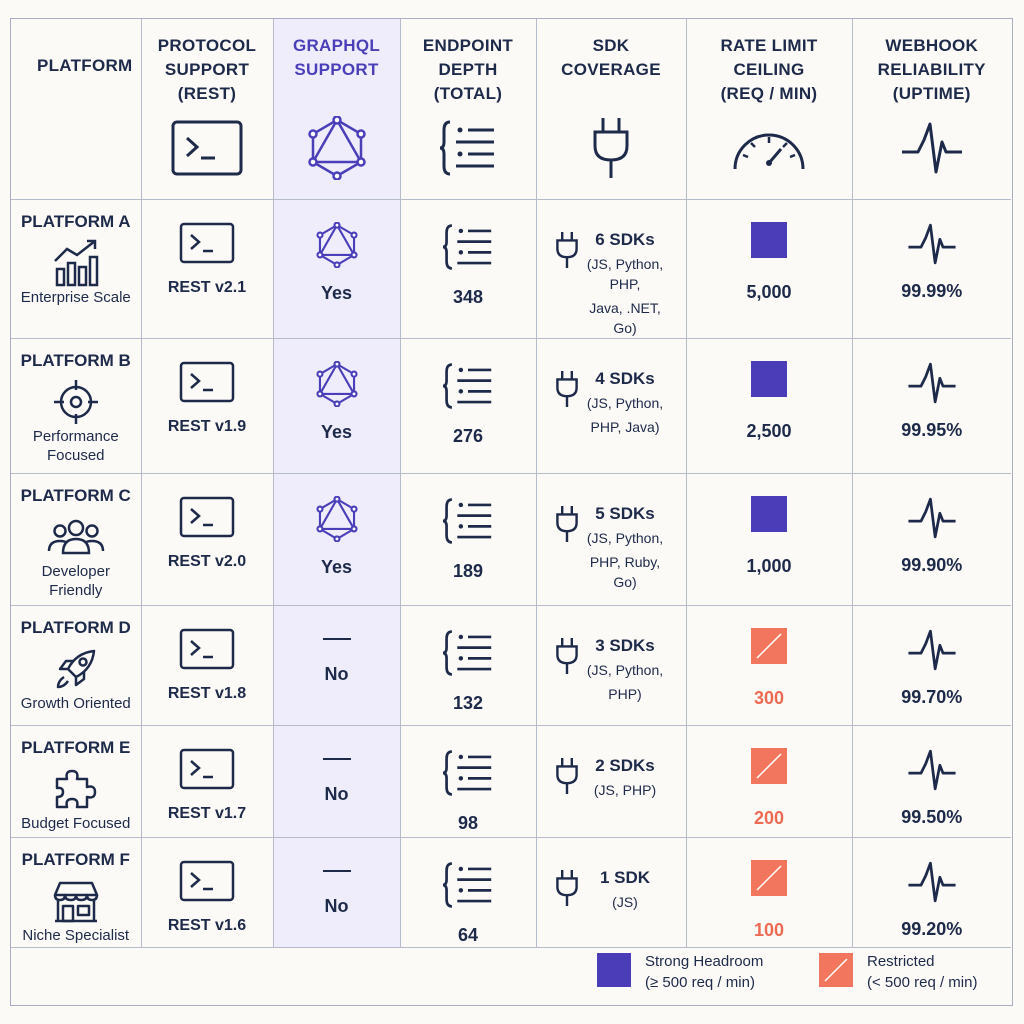 The height and width of the screenshot is (1024, 1024). Describe the element at coordinates (468, 570) in the screenshot. I see `endpoint-count: 189` at that location.